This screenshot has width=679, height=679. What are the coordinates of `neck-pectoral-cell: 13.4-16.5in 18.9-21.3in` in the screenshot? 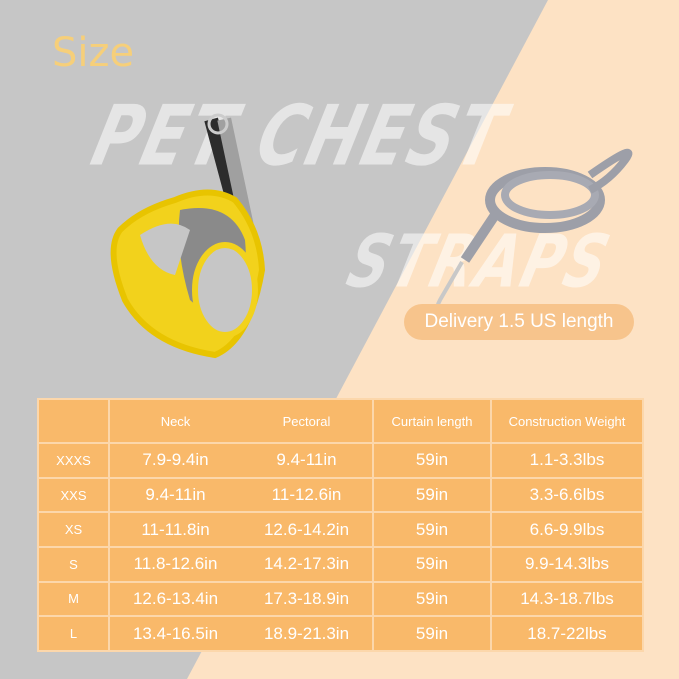 It's located at (241, 633).